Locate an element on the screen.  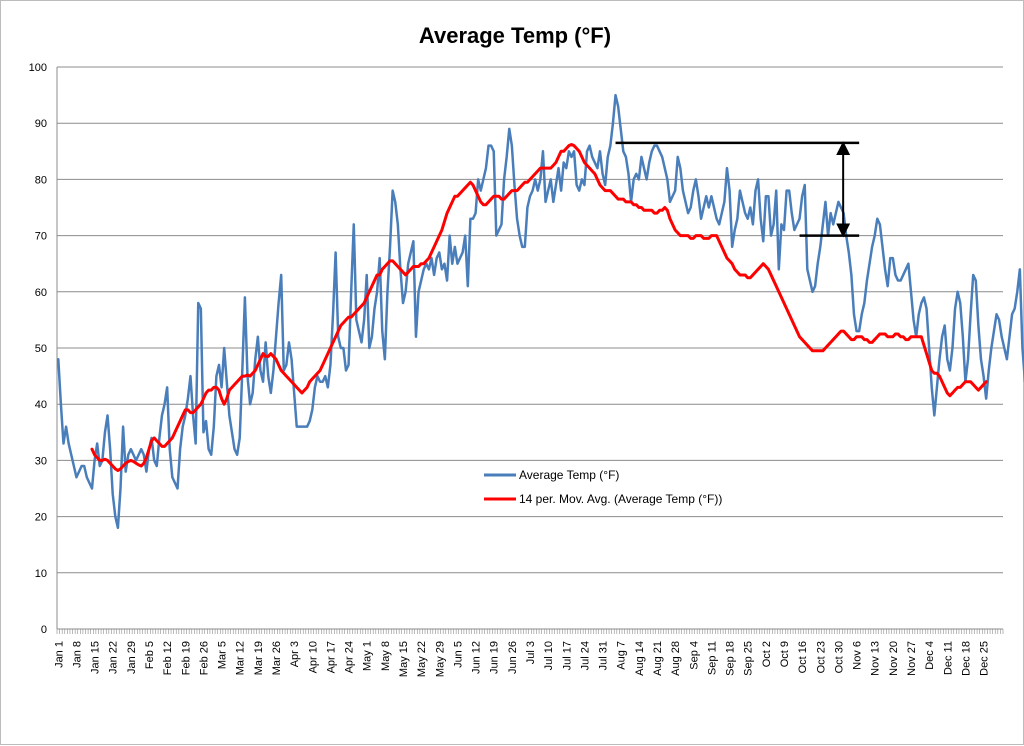
annotations is located at coordinates (737, 189).